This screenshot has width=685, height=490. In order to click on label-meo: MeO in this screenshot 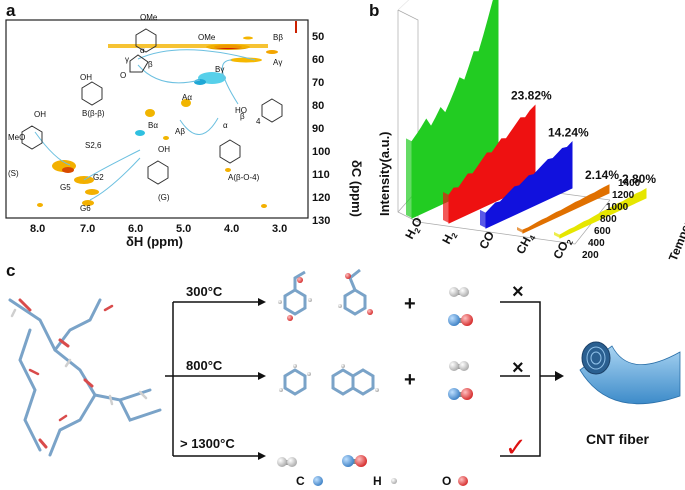, I will do `click(16, 137)`.